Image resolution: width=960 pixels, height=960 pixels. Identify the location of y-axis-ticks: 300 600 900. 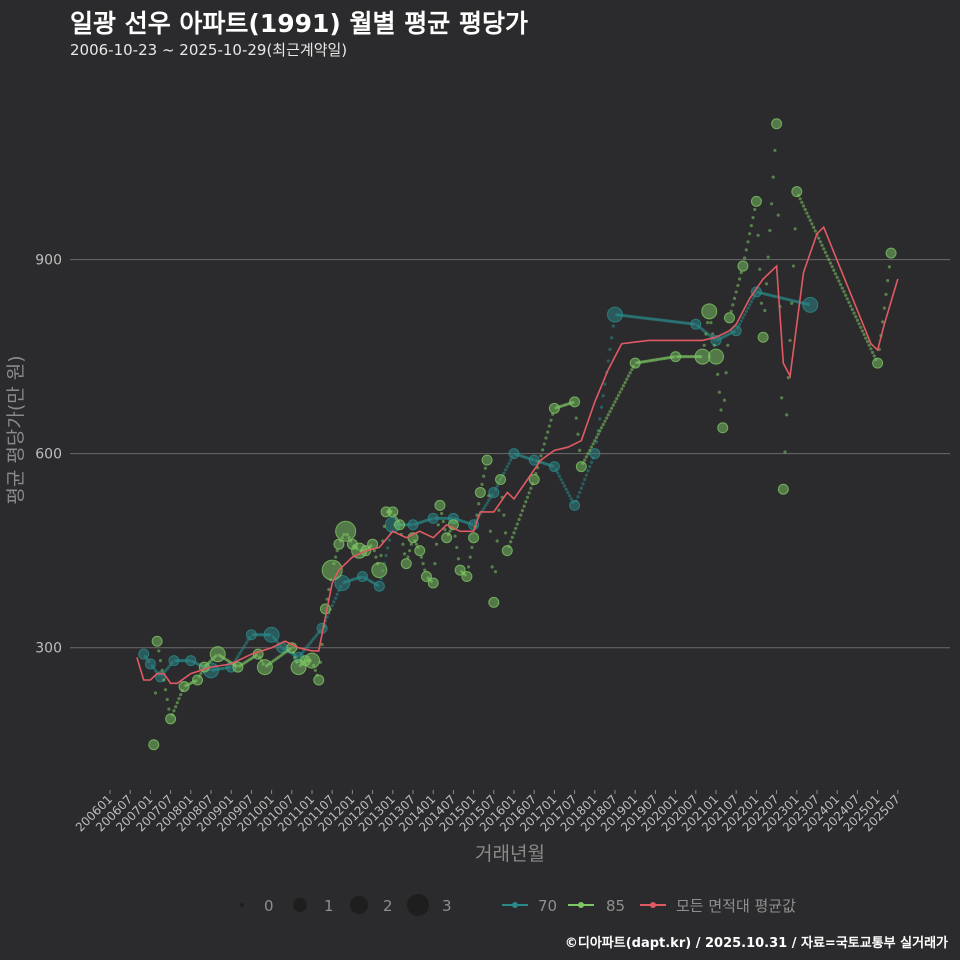
(48, 455).